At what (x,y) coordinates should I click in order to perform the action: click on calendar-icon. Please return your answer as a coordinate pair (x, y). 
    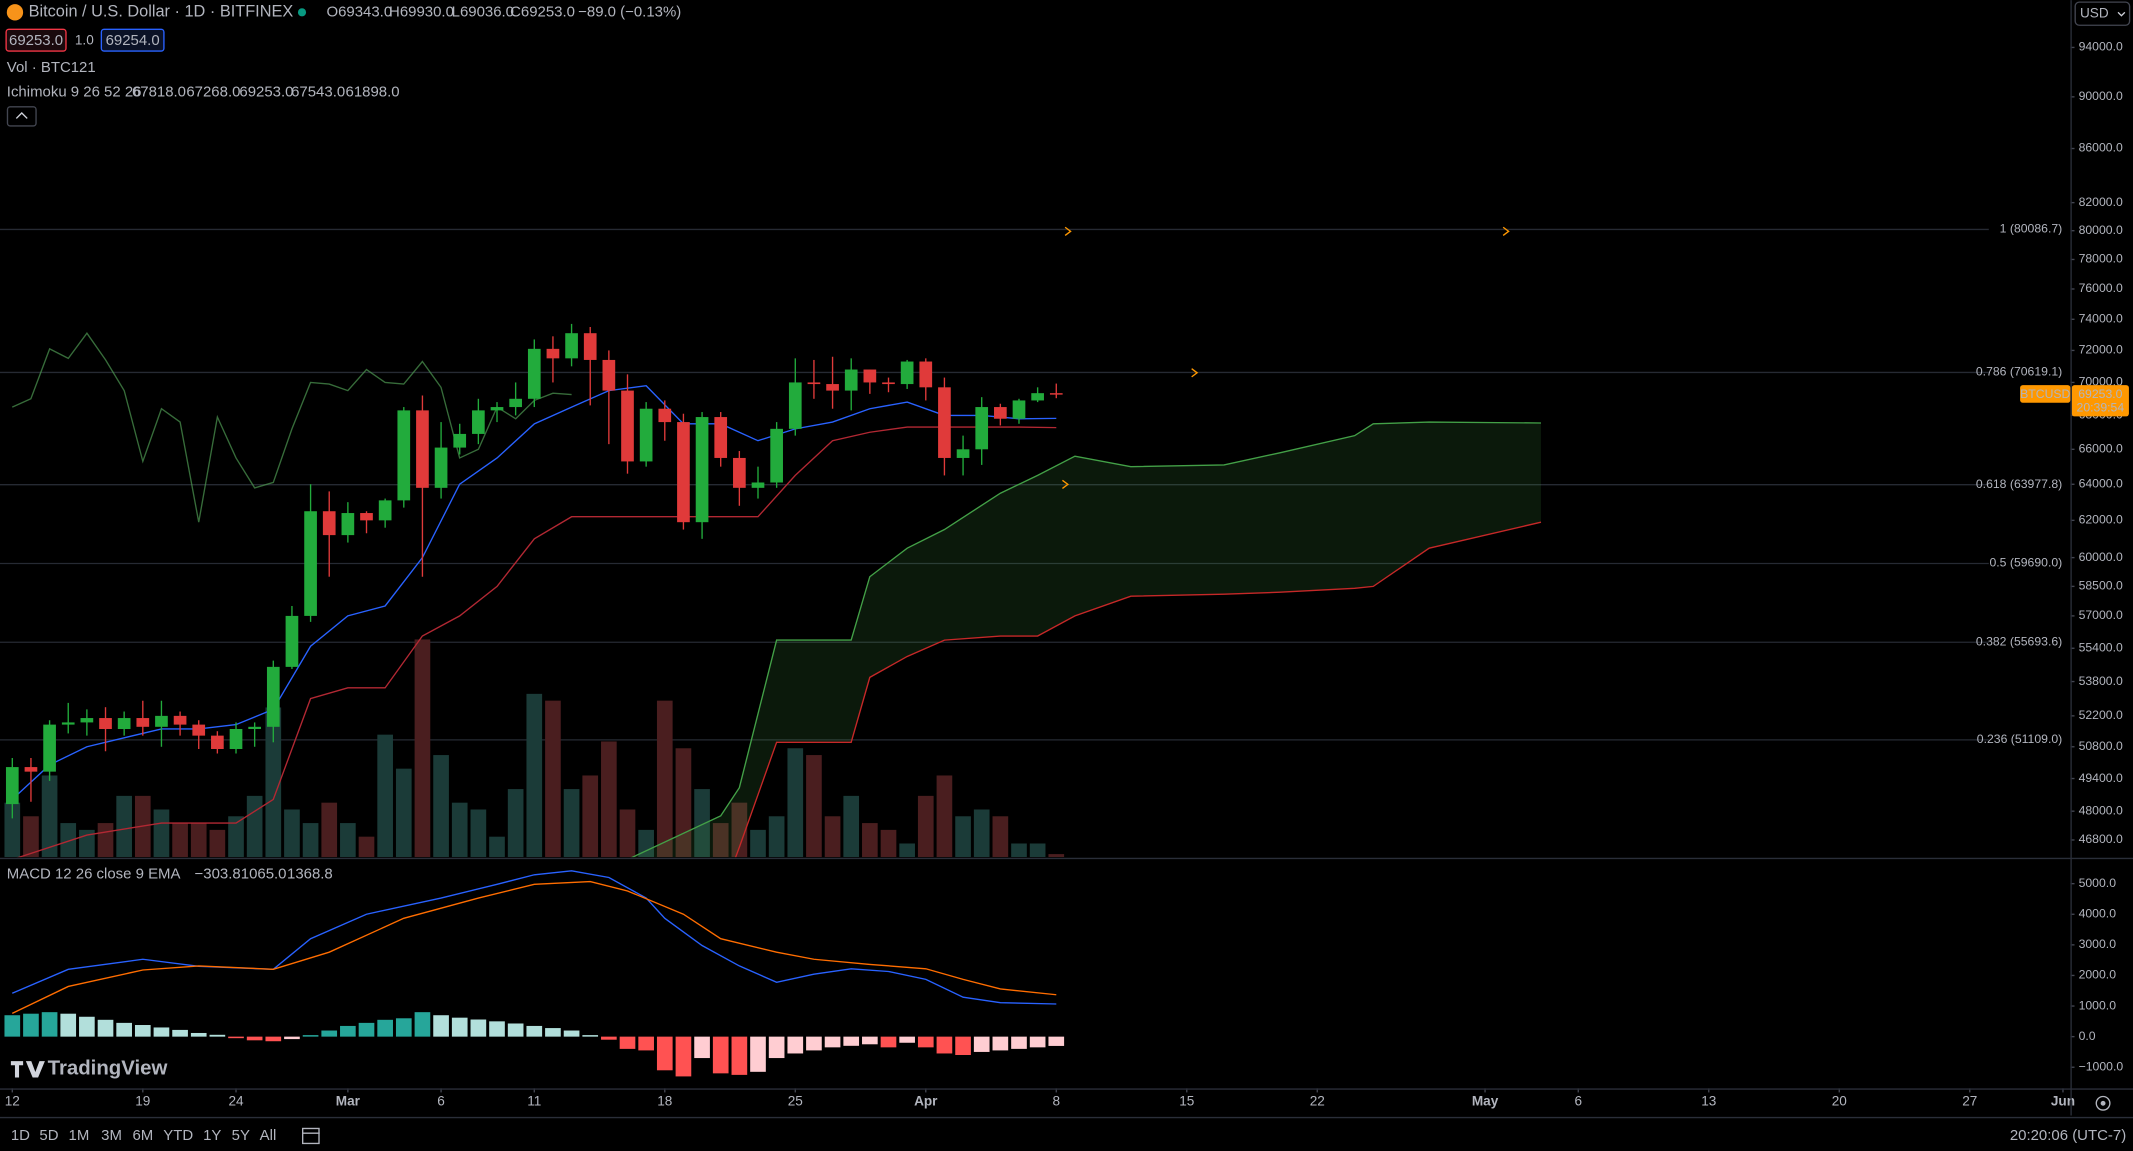
    Looking at the image, I should click on (310, 1136).